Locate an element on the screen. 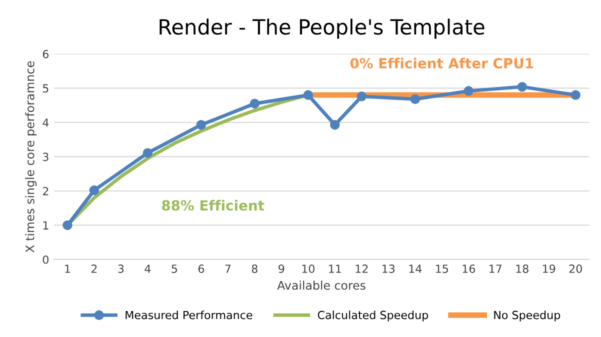  x-tick-label: 8 is located at coordinates (255, 268).